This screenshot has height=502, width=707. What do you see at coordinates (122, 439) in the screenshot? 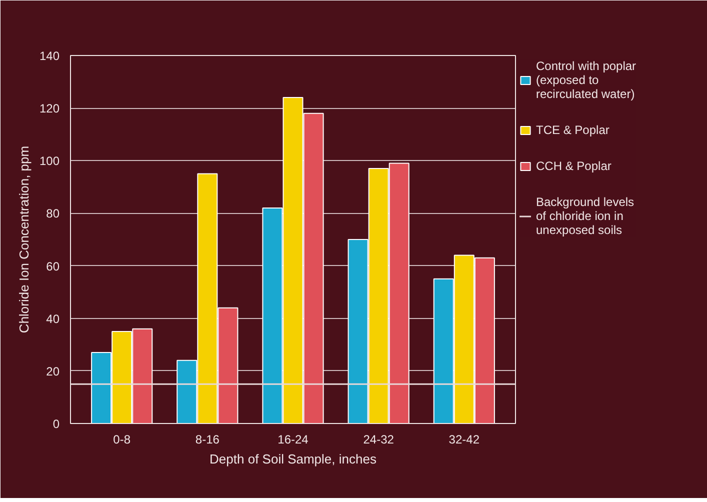
I see `x-tick-label: 0-8` at bounding box center [122, 439].